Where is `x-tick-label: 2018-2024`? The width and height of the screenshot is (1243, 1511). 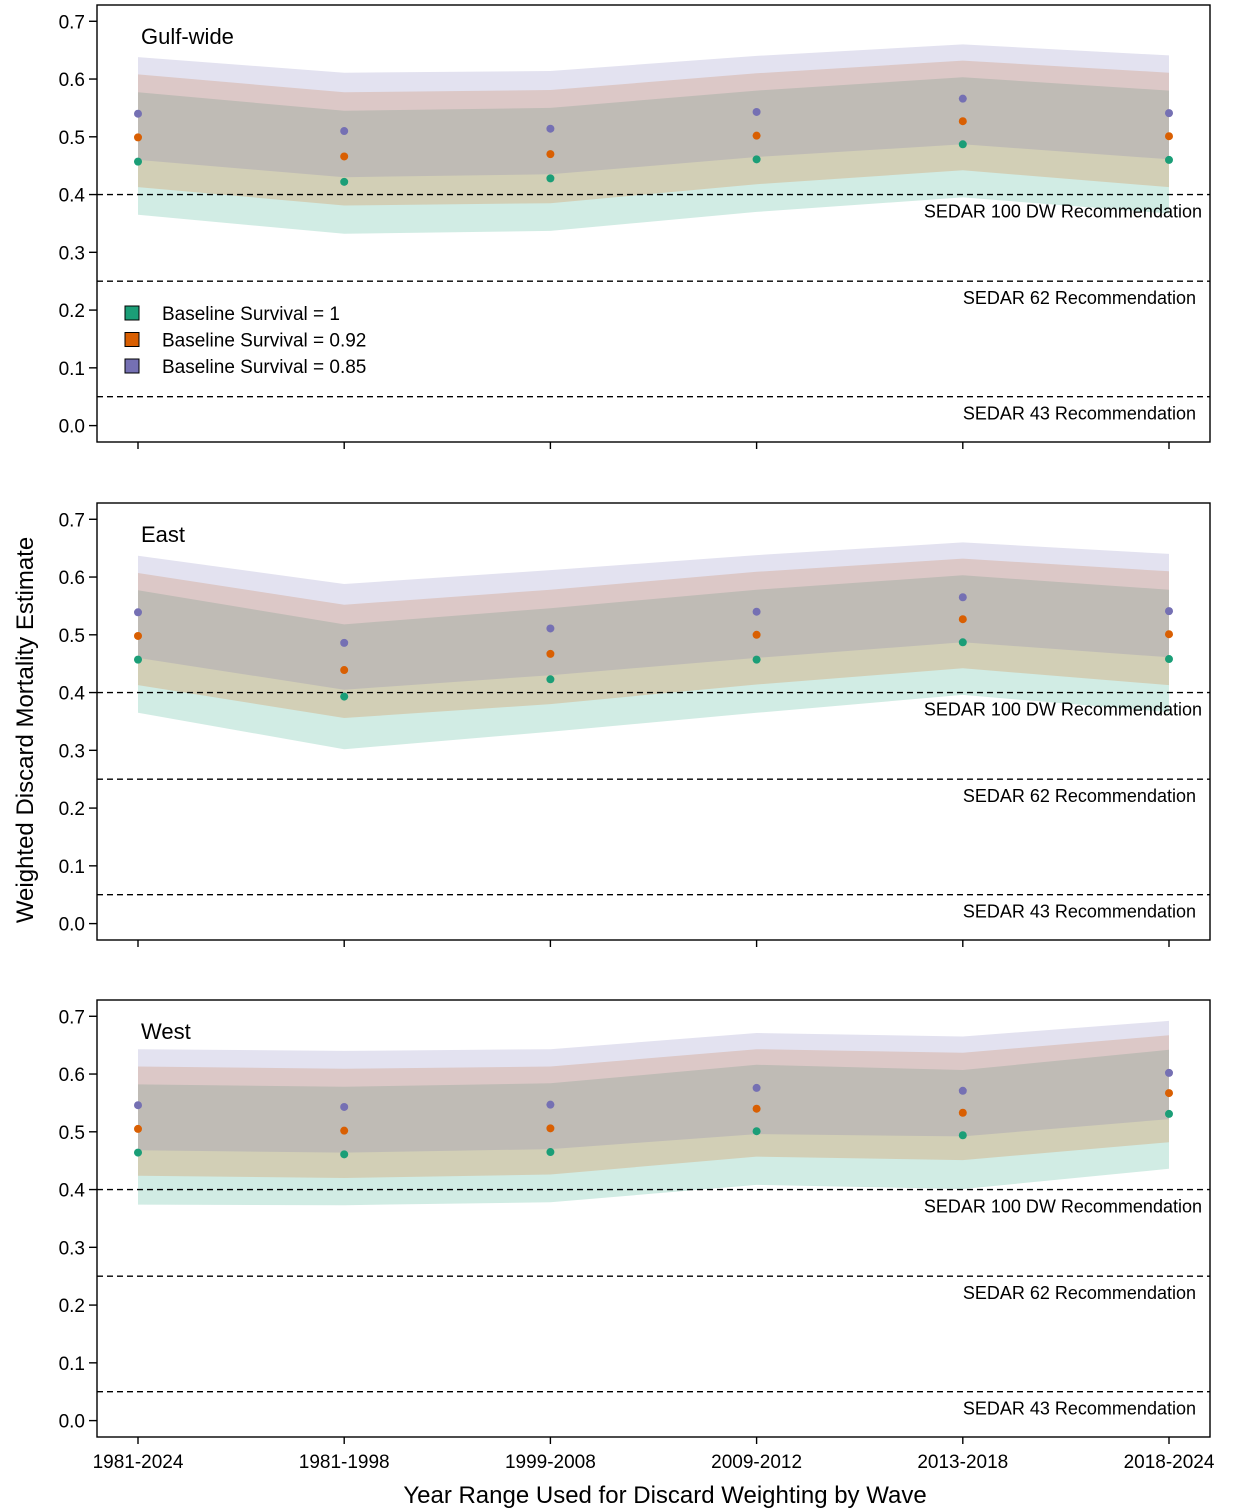 x-tick-label: 2018-2024 is located at coordinates (1169, 1462).